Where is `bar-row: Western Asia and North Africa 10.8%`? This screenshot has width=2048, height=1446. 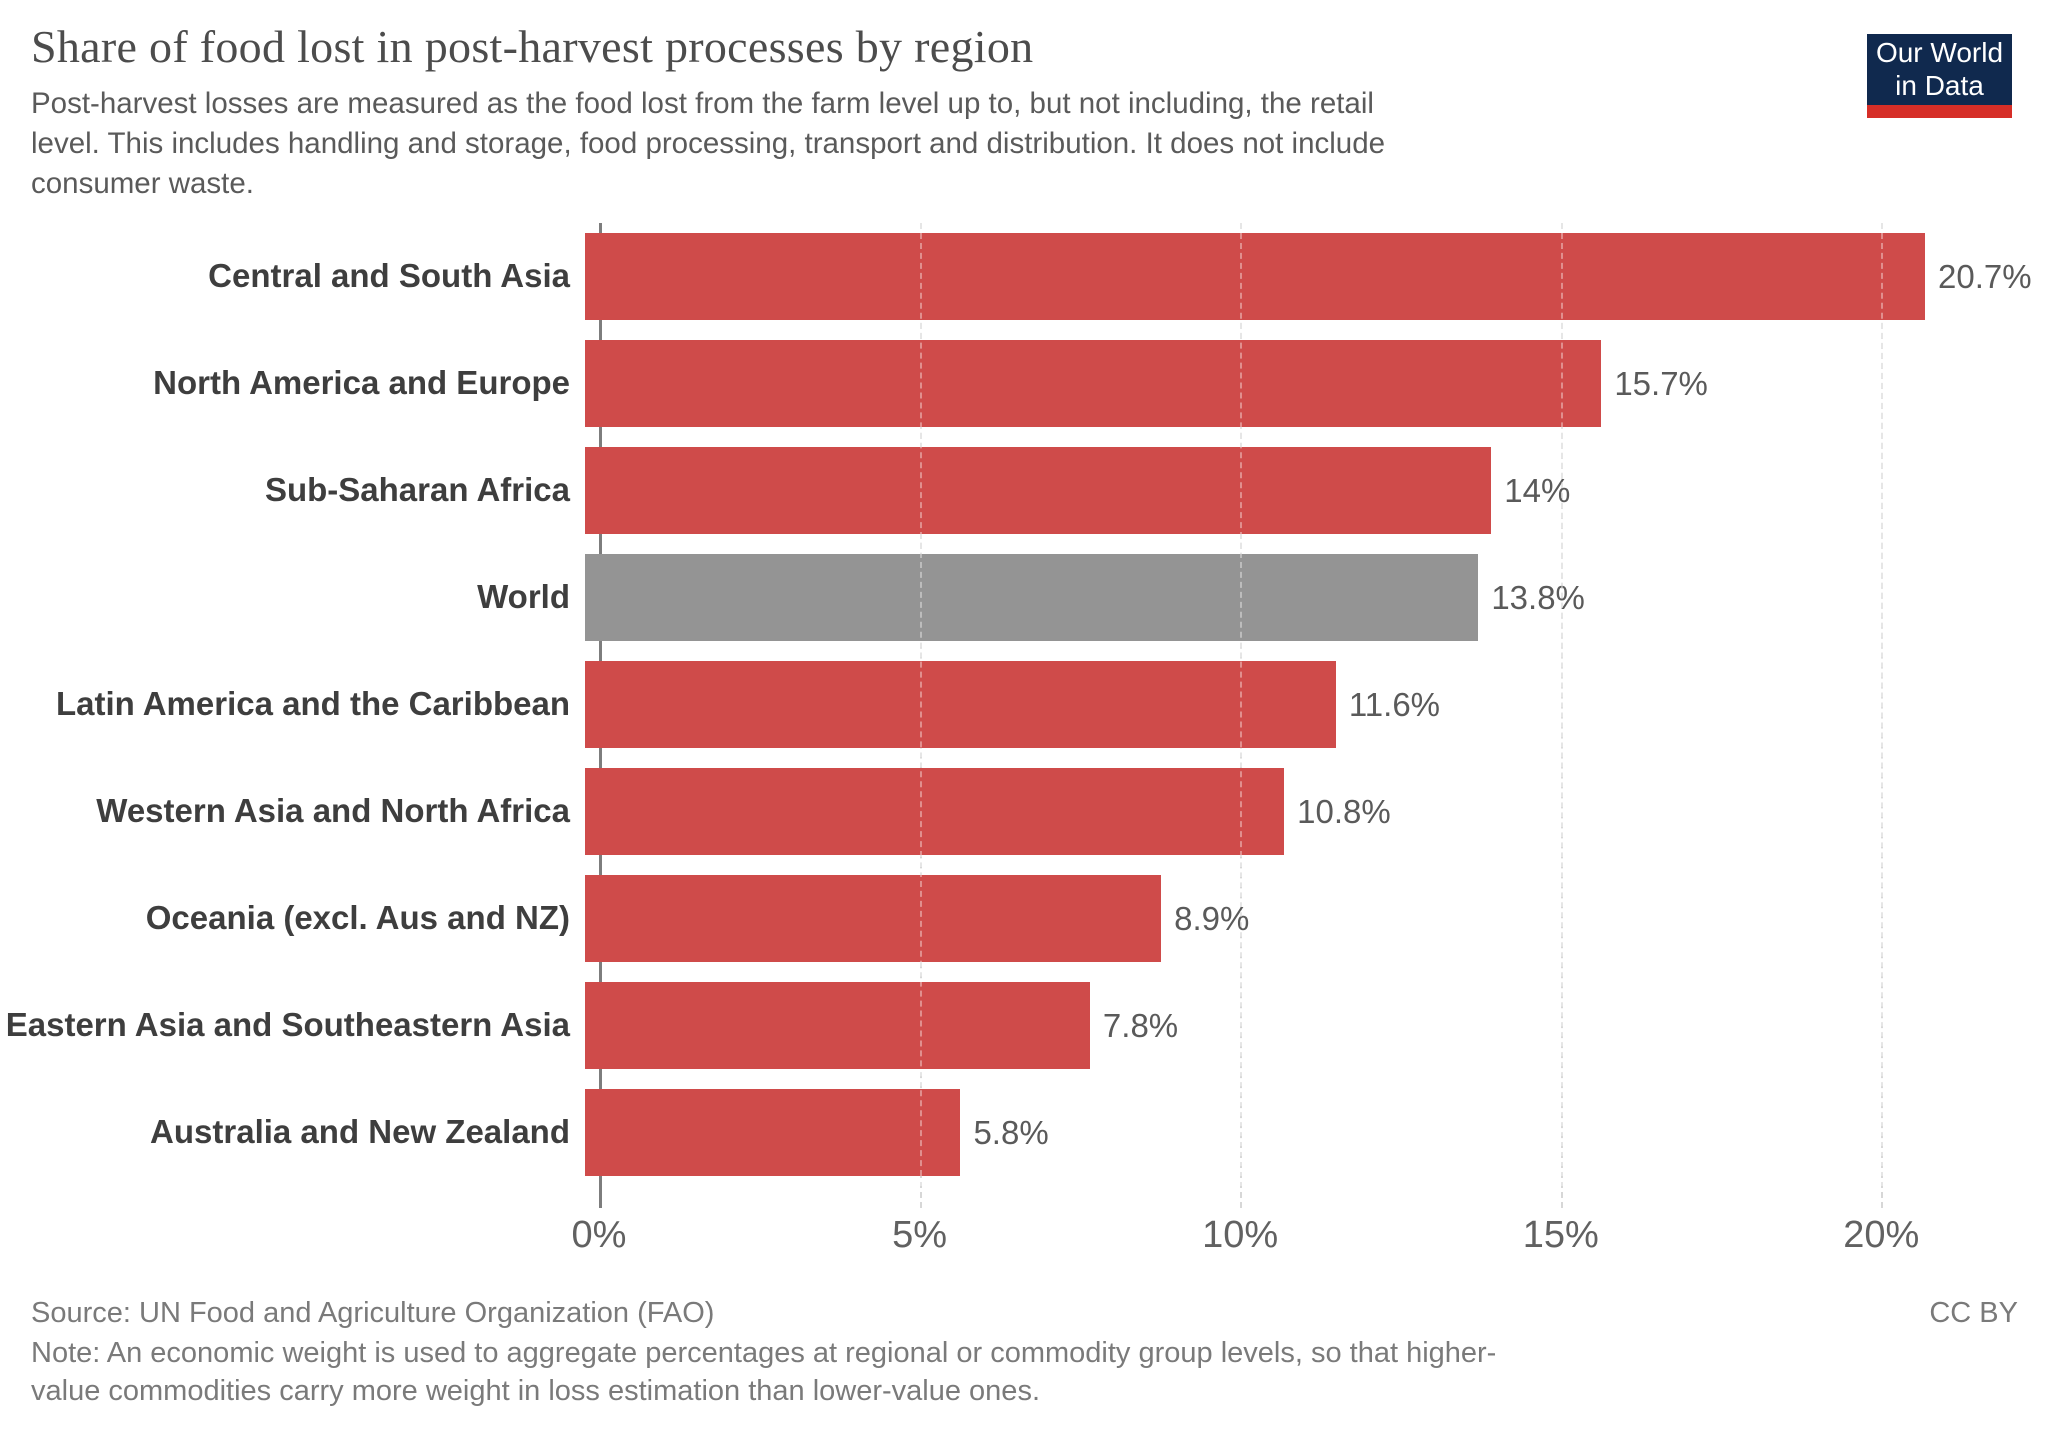
bar-row: Western Asia and North Africa 10.8% is located at coordinates (1024, 811).